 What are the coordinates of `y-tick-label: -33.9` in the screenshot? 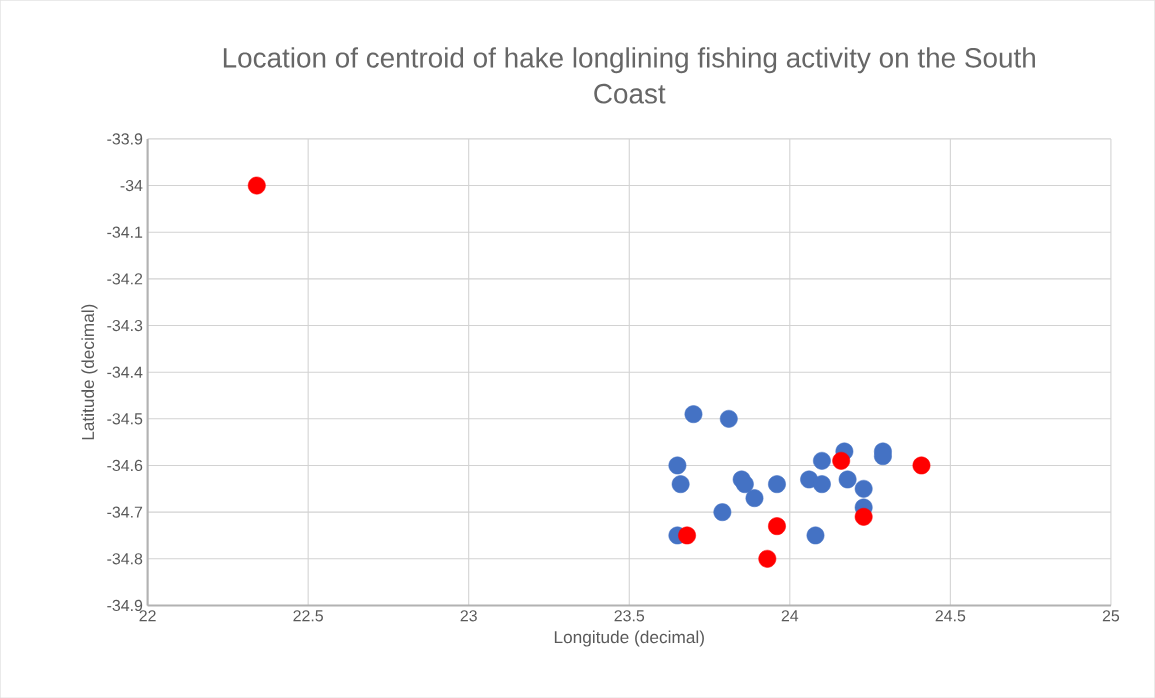 It's located at (125, 139).